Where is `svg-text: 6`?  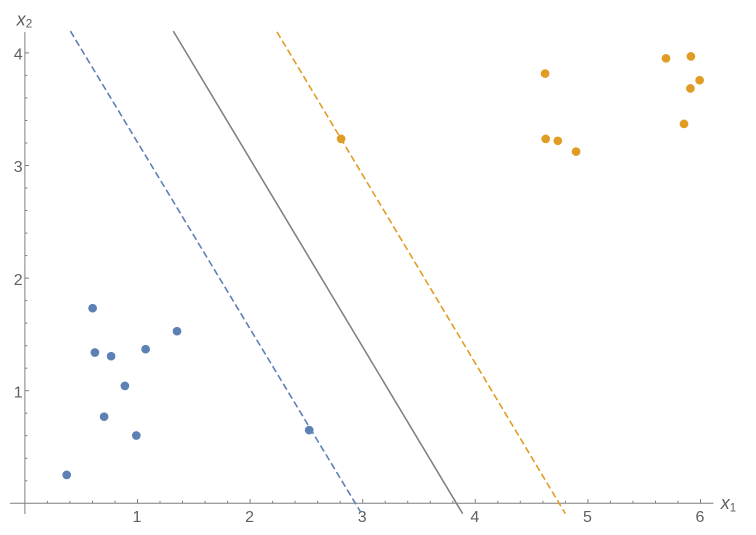 svg-text: 6 is located at coordinates (700, 517).